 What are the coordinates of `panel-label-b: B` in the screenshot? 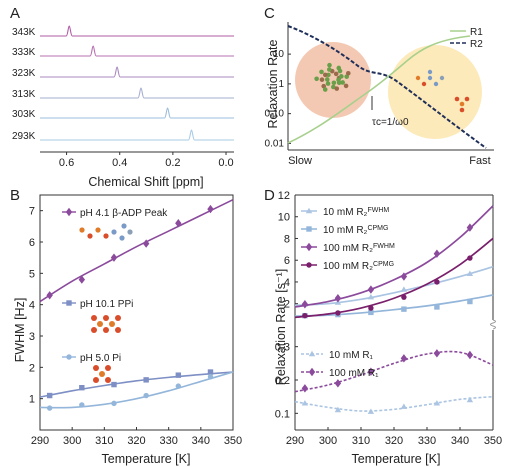 It's located at (15, 195).